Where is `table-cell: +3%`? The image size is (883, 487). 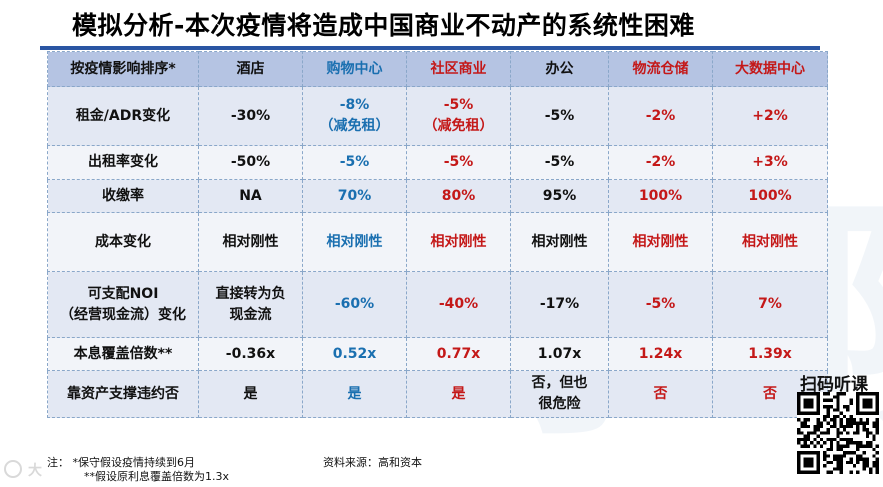
table-cell: +3% is located at coordinates (770, 162).